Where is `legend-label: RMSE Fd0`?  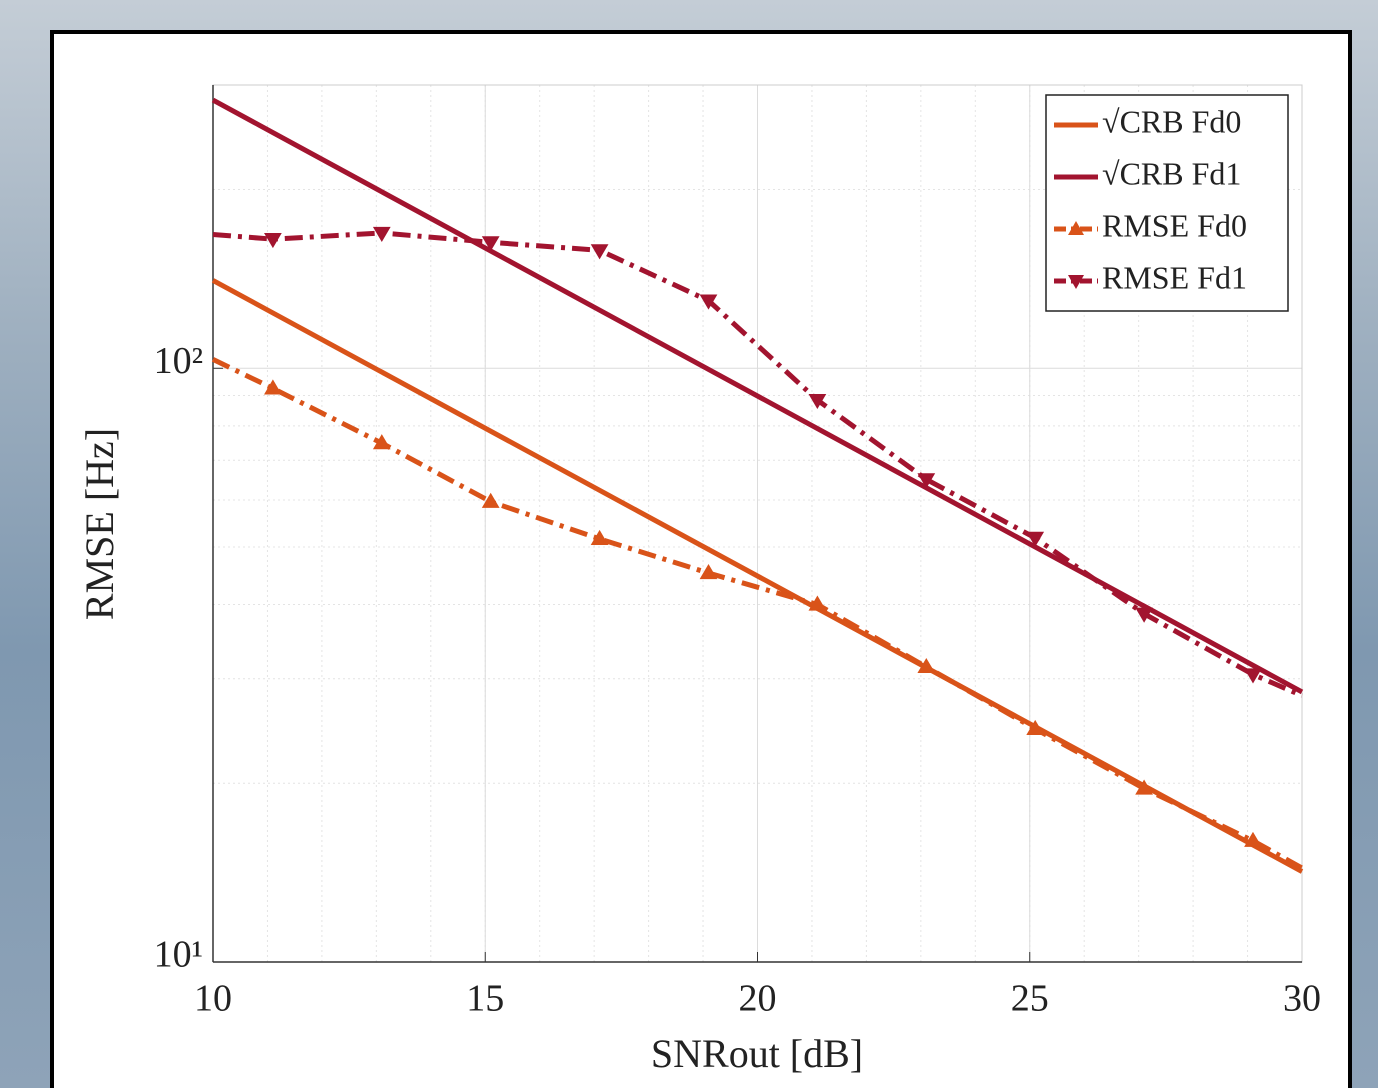
legend-label: RMSE Fd0 is located at coordinates (1174, 225).